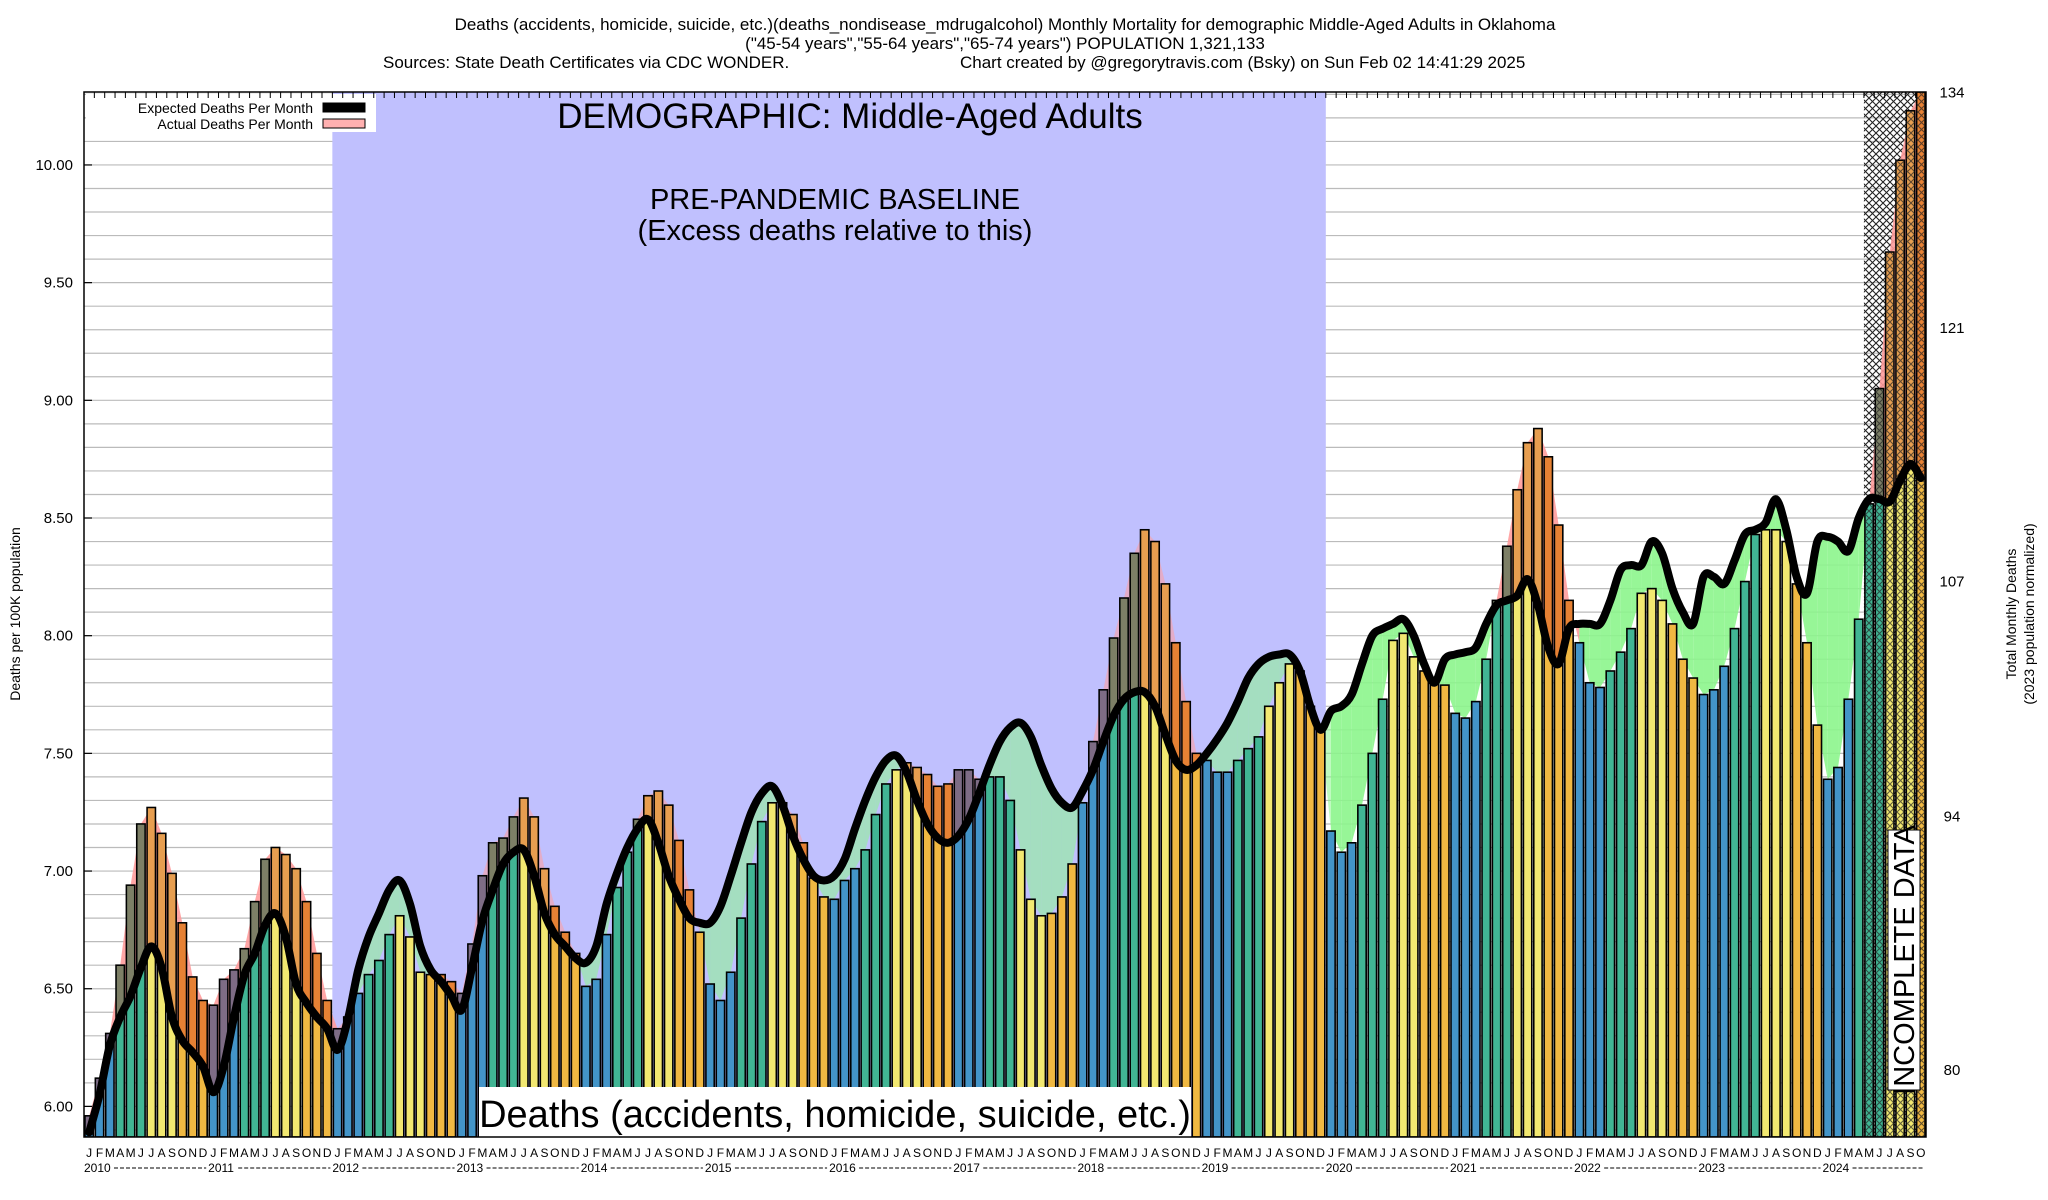 The height and width of the screenshot is (1200, 2048). I want to click on year-label: 2016, so click(842, 1168).